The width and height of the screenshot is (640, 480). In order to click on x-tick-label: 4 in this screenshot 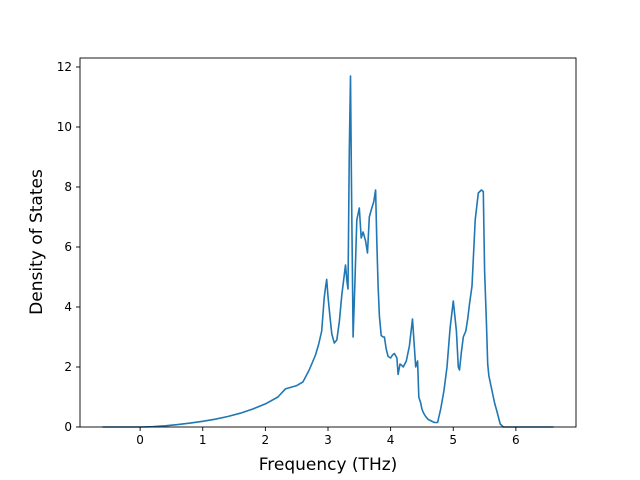, I will do `click(391, 440)`.